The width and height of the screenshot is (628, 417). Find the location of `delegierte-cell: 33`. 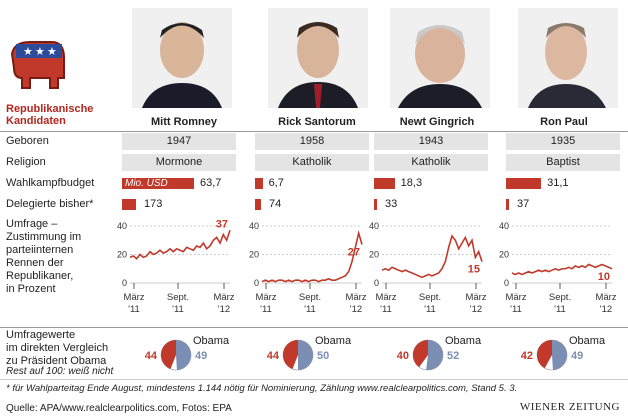

delegierte-cell: 33 is located at coordinates (431, 204).